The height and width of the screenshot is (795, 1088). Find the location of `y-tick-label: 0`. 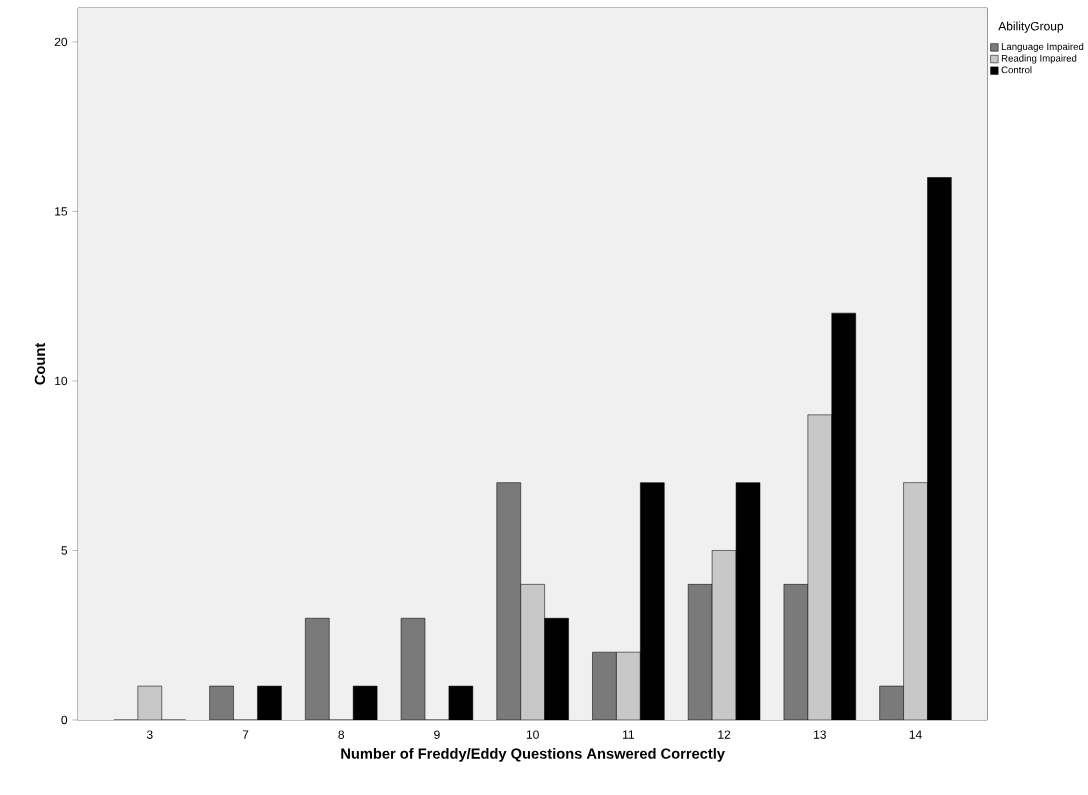

y-tick-label: 0 is located at coordinates (64, 720).